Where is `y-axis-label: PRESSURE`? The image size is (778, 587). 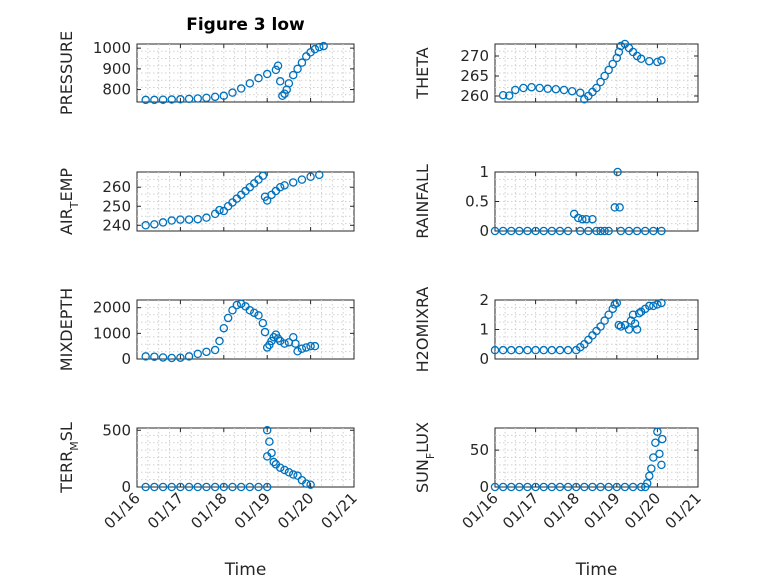 y-axis-label: PRESSURE is located at coordinates (66, 73).